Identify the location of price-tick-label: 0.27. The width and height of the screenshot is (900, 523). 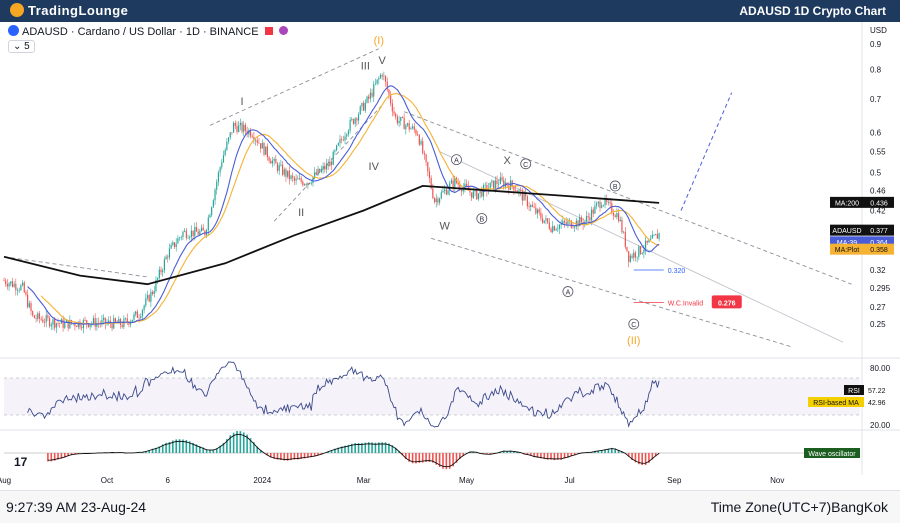
(878, 307).